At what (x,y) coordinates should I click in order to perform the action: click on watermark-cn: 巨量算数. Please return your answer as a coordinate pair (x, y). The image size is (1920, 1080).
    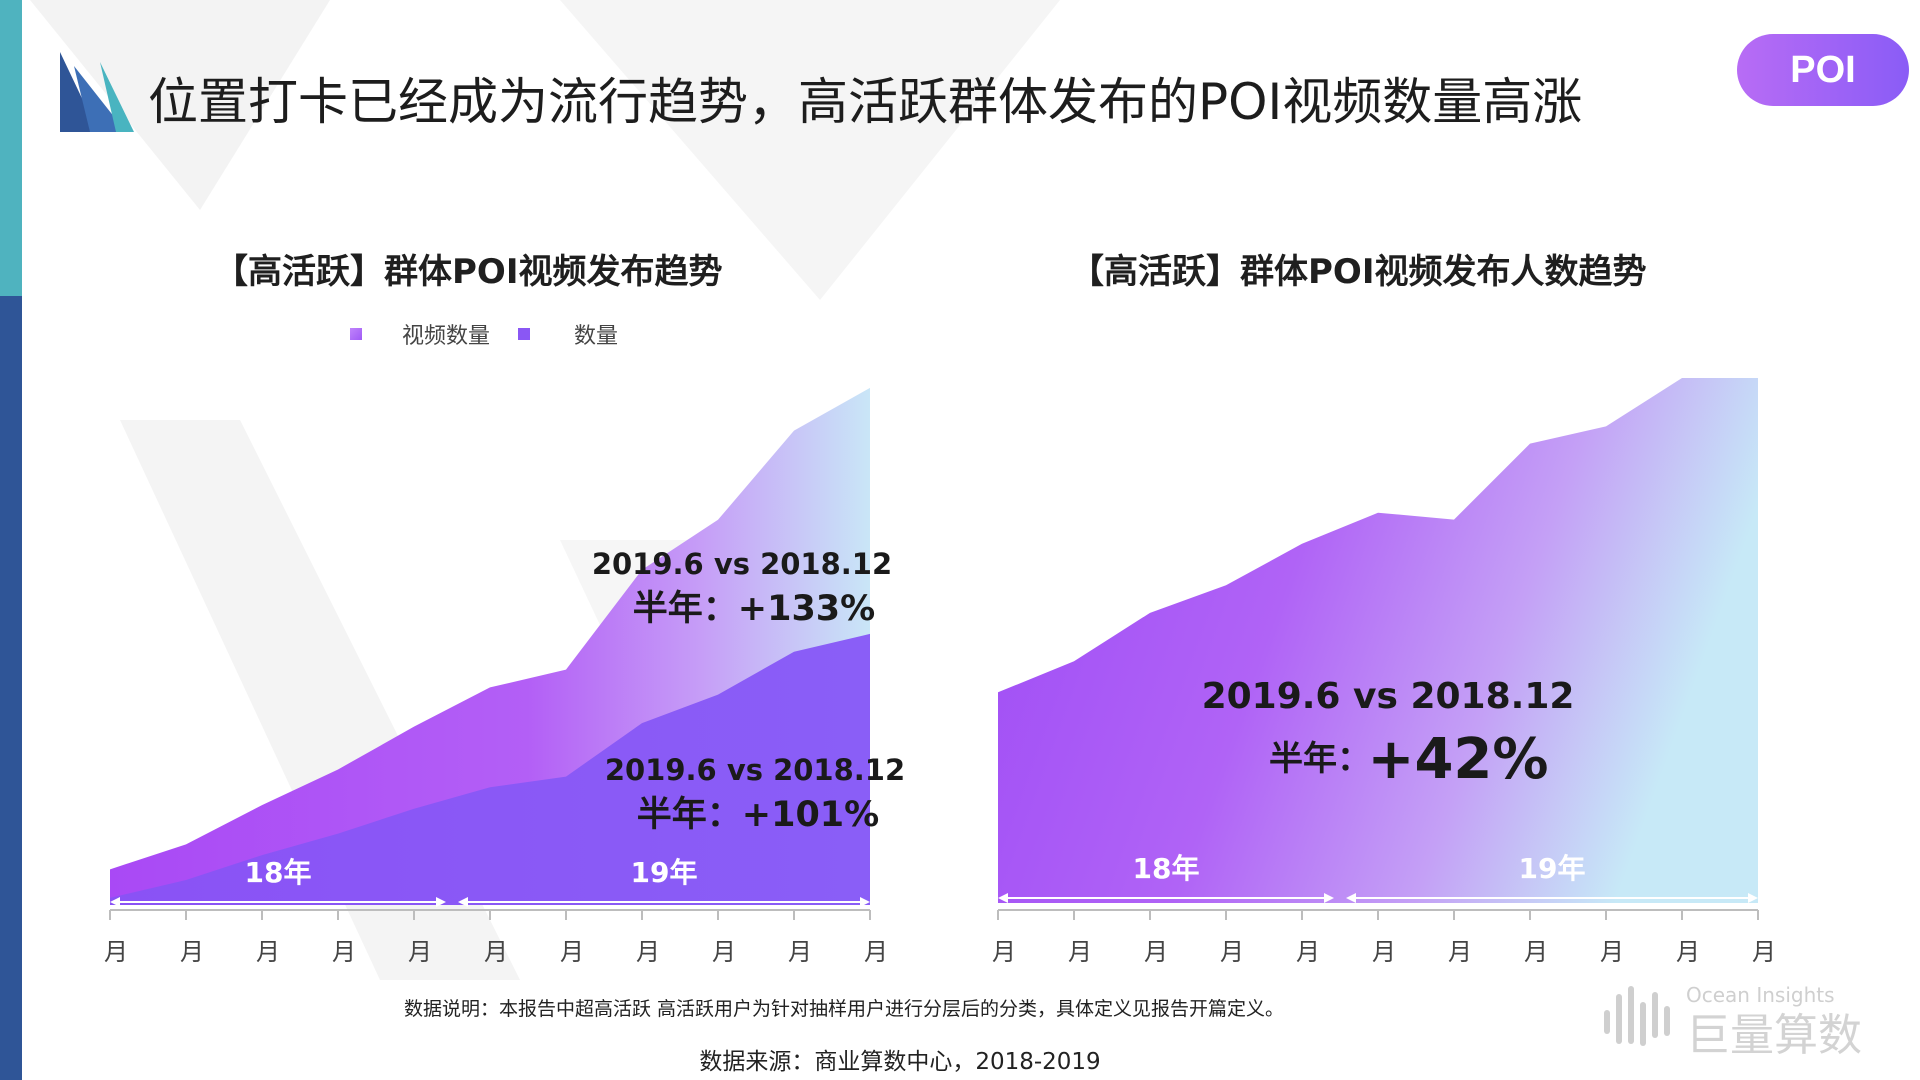
    Looking at the image, I should click on (1774, 1035).